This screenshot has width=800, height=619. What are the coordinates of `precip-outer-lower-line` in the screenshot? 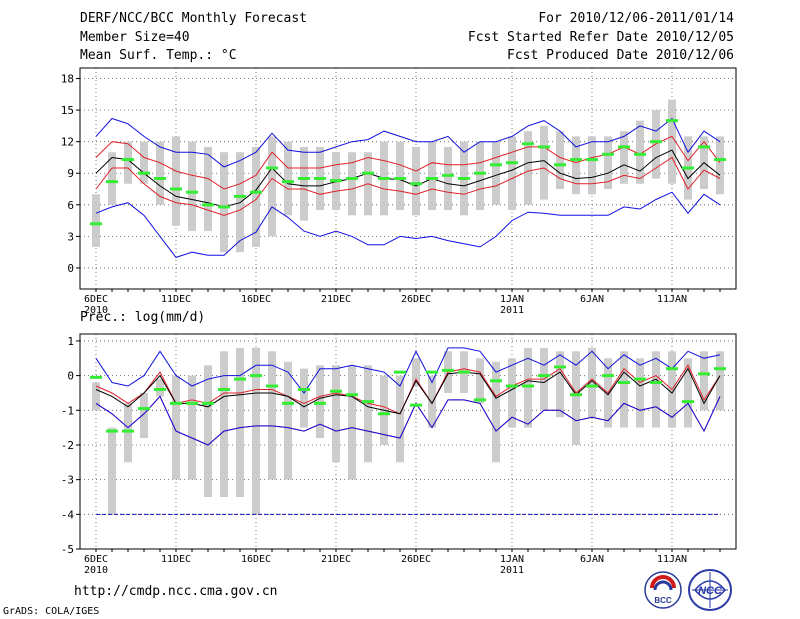 It's located at (408, 420).